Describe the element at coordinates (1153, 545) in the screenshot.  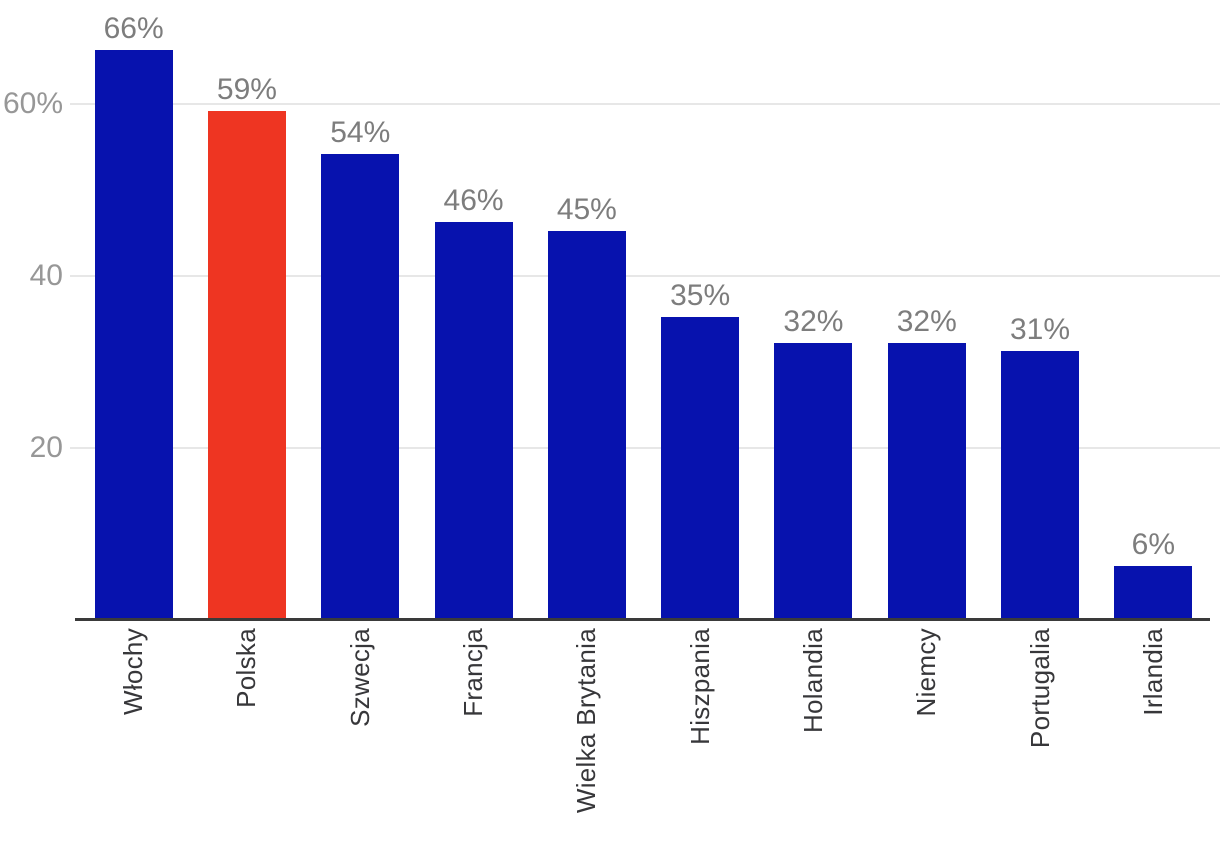
I see `bar-value-label: 6%` at that location.